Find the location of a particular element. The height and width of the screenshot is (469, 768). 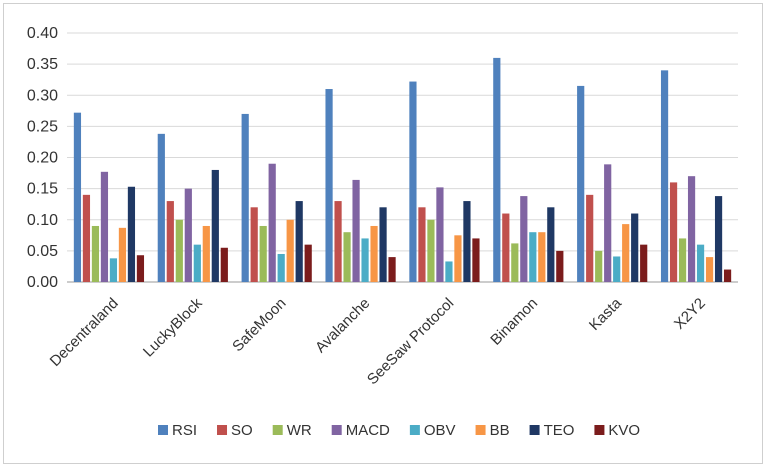

y-tick-label: 0.05 is located at coordinates (42, 251).